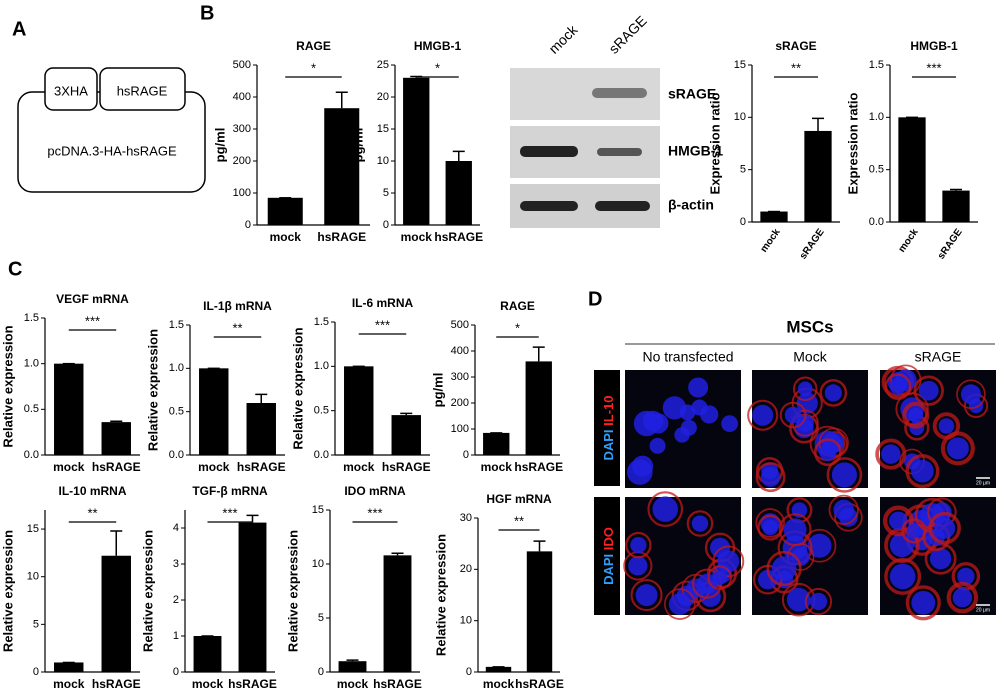  I want to click on chart-title: RAGE, so click(517, 306).